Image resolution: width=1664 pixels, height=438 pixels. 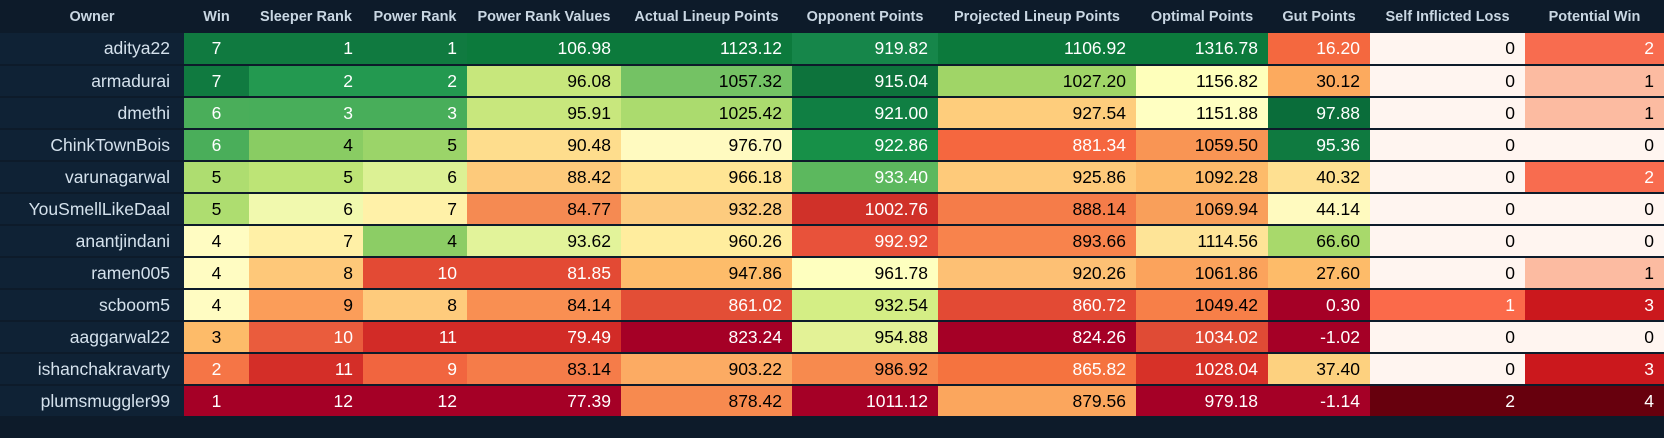 I want to click on sleeper-rank-cell: 5, so click(x=306, y=177).